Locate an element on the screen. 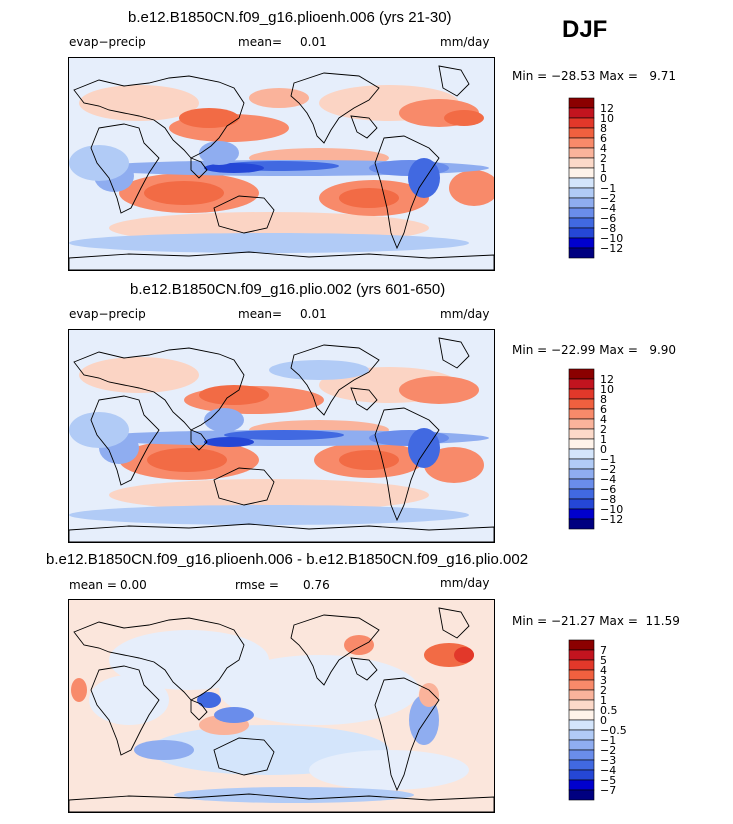 The image size is (733, 824). colorbar-tick-label: −10 is located at coordinates (611, 238).